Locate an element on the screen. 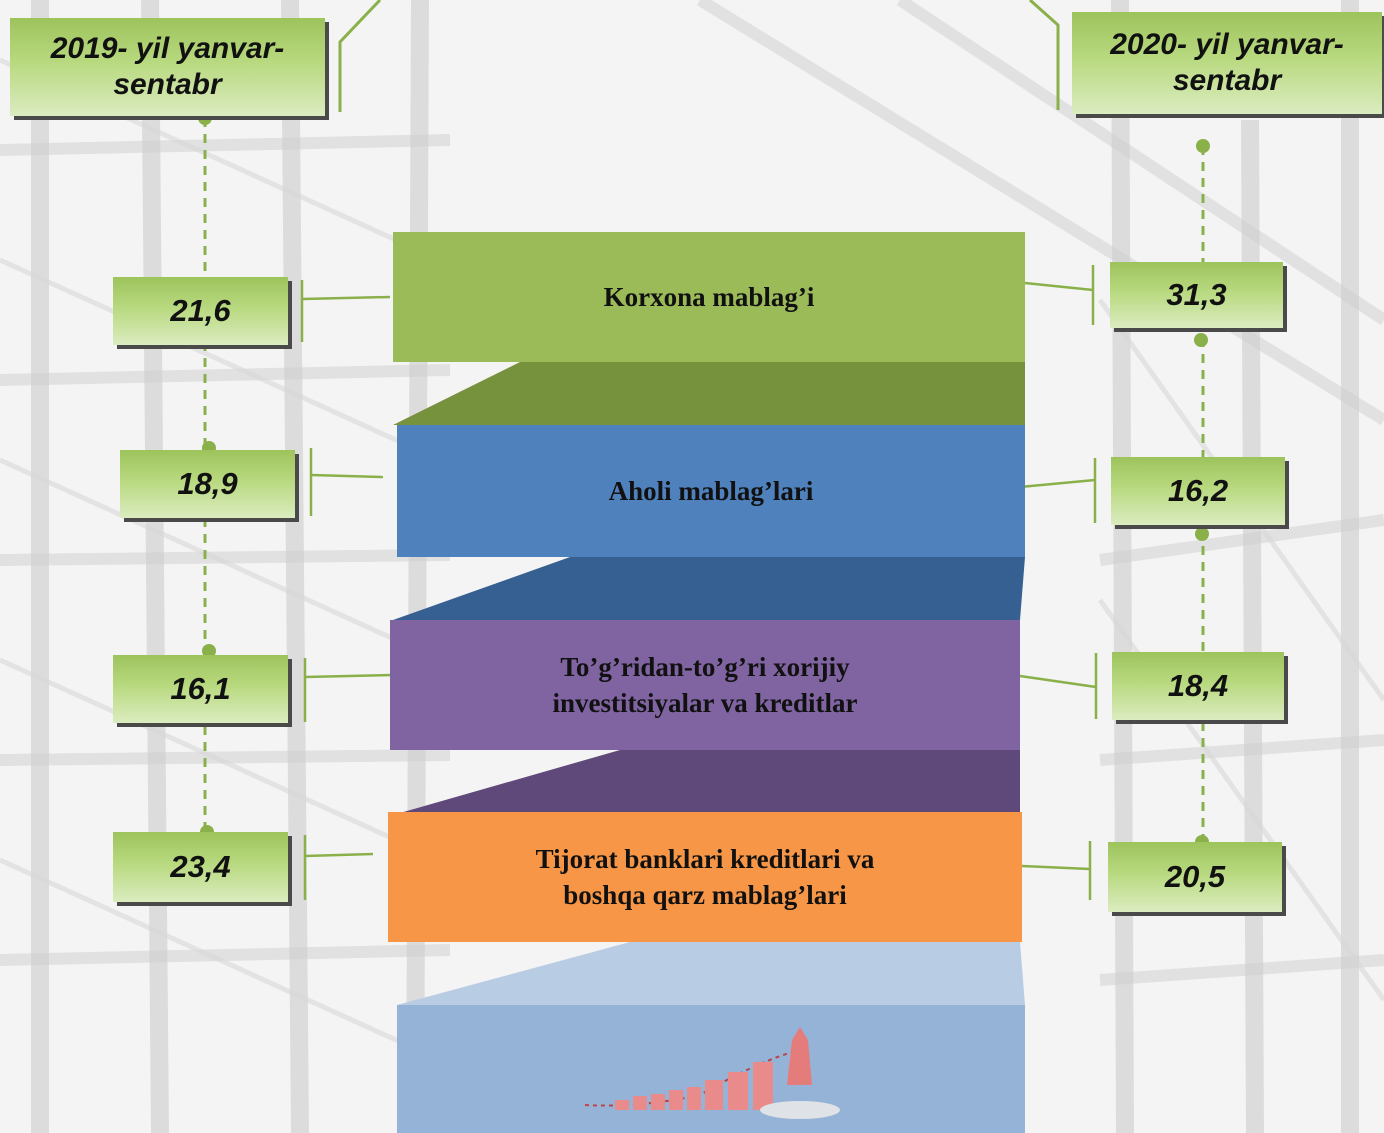  value-text: 20,5 is located at coordinates (1195, 876).